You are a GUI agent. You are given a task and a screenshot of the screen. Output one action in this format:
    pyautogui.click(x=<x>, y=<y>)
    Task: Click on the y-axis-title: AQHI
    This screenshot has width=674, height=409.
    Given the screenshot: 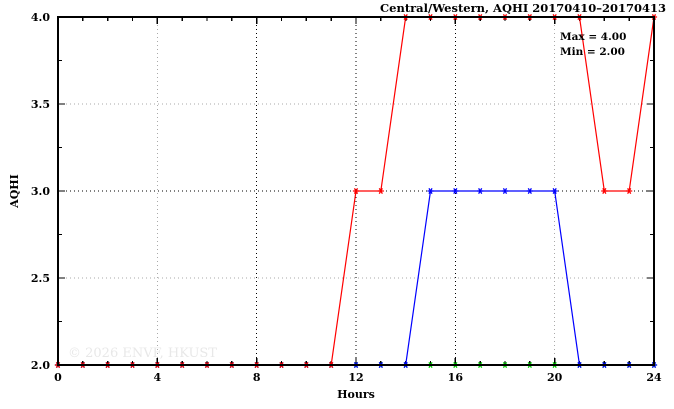 What is the action you would take?
    pyautogui.click(x=14, y=191)
    